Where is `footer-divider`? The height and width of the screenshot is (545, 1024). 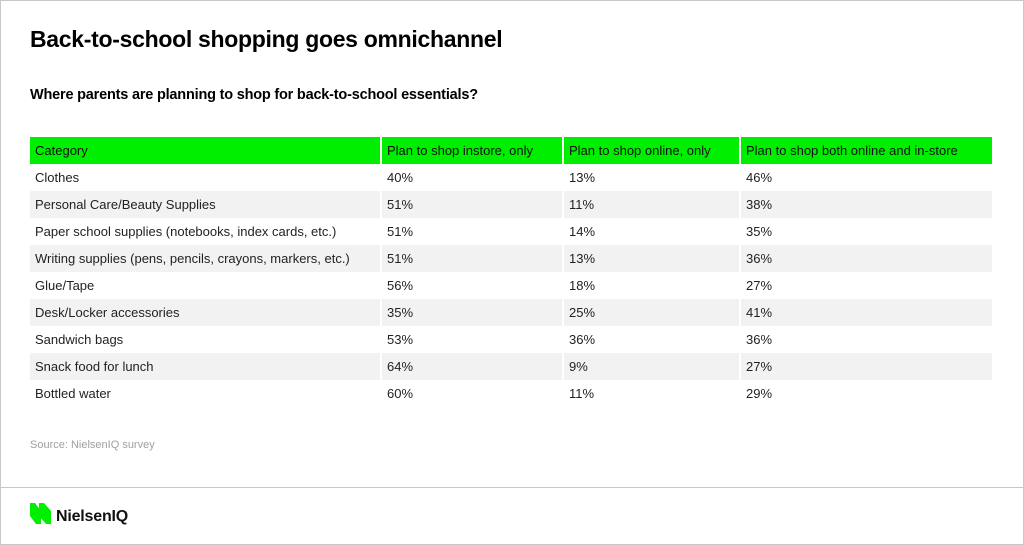 footer-divider is located at coordinates (512, 487).